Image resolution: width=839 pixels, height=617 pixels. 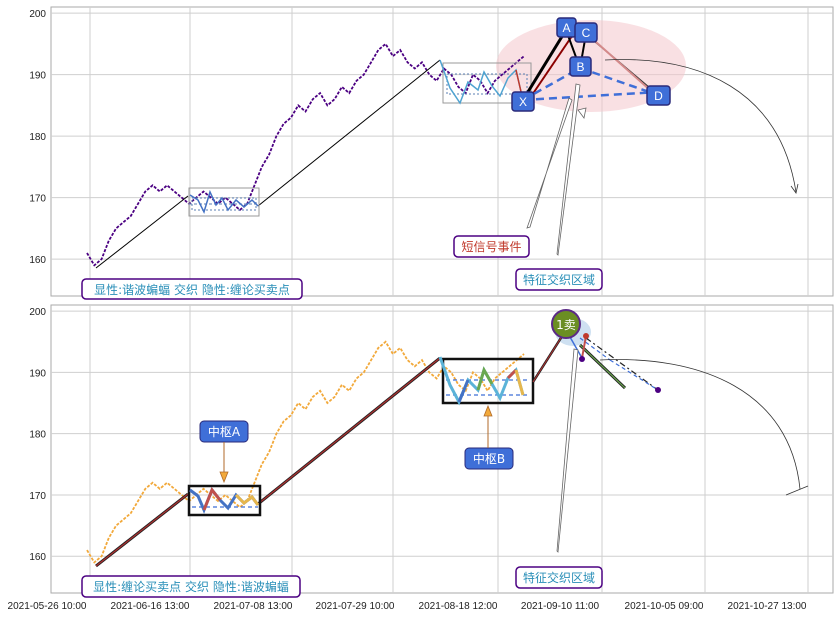 I want to click on event-label: 短信号事件, so click(x=491, y=247).